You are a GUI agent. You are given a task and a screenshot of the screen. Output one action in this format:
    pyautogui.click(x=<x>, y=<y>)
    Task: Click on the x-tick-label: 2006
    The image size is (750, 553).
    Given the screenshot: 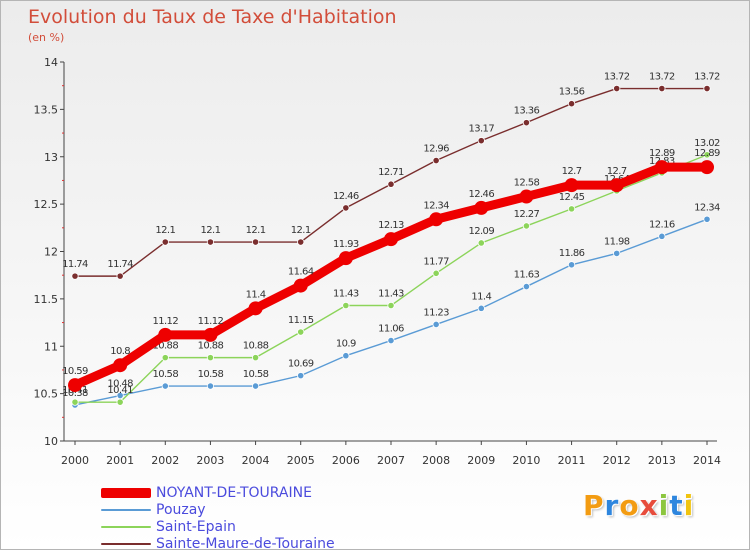 What is the action you would take?
    pyautogui.click(x=346, y=460)
    